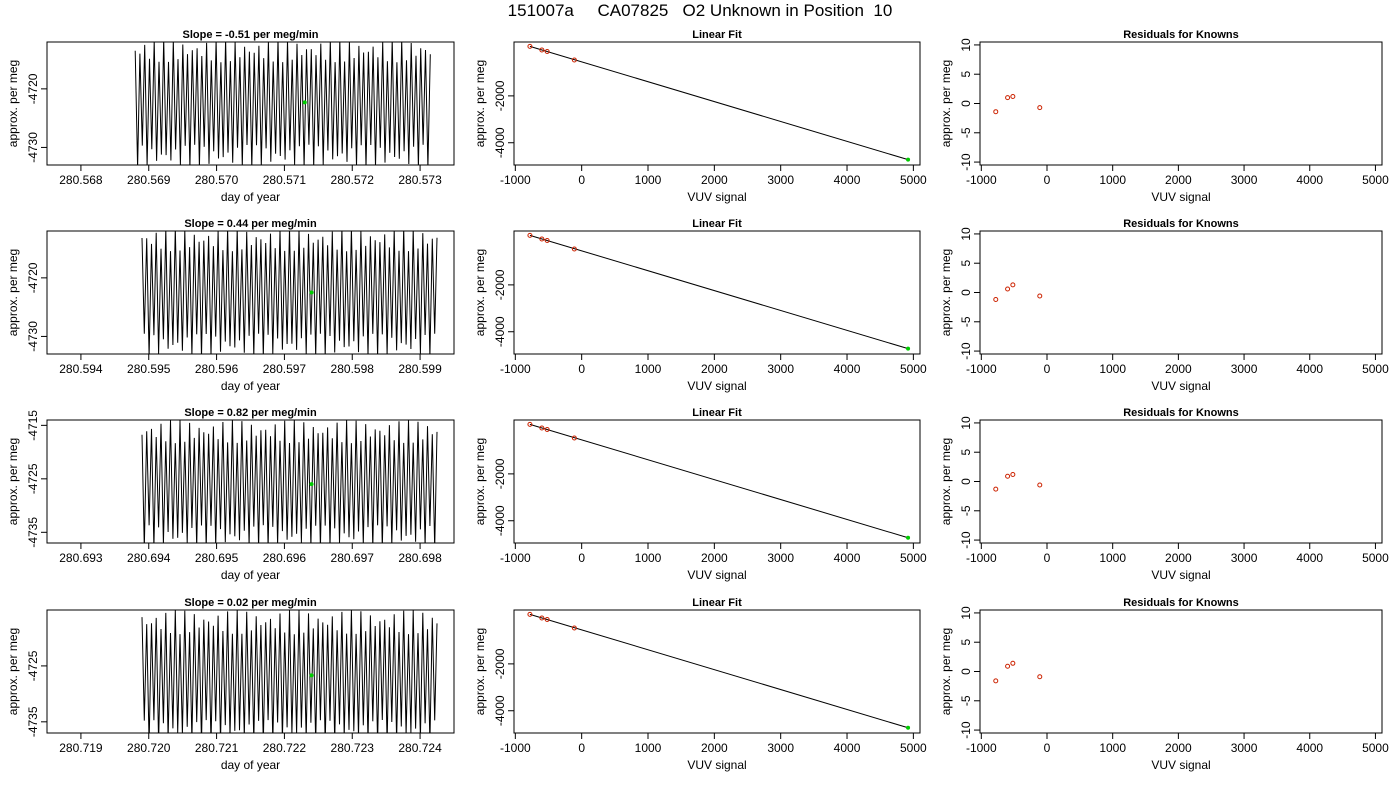 The height and width of the screenshot is (800, 1400). What do you see at coordinates (250, 413) in the screenshot?
I see `panel-title: Slope = 0.82 per meg/min` at bounding box center [250, 413].